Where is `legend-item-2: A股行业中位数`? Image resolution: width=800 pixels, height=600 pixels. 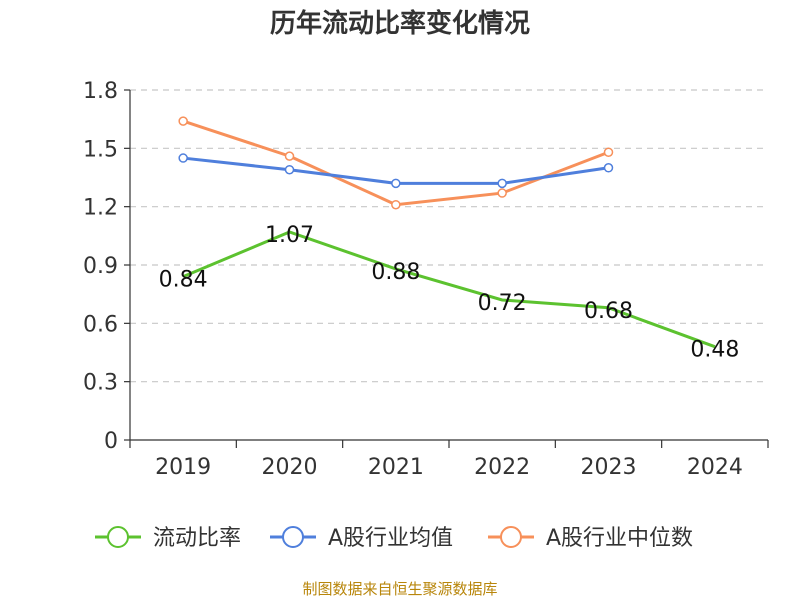
legend-item-2: A股行业中位数 is located at coordinates (590, 538).